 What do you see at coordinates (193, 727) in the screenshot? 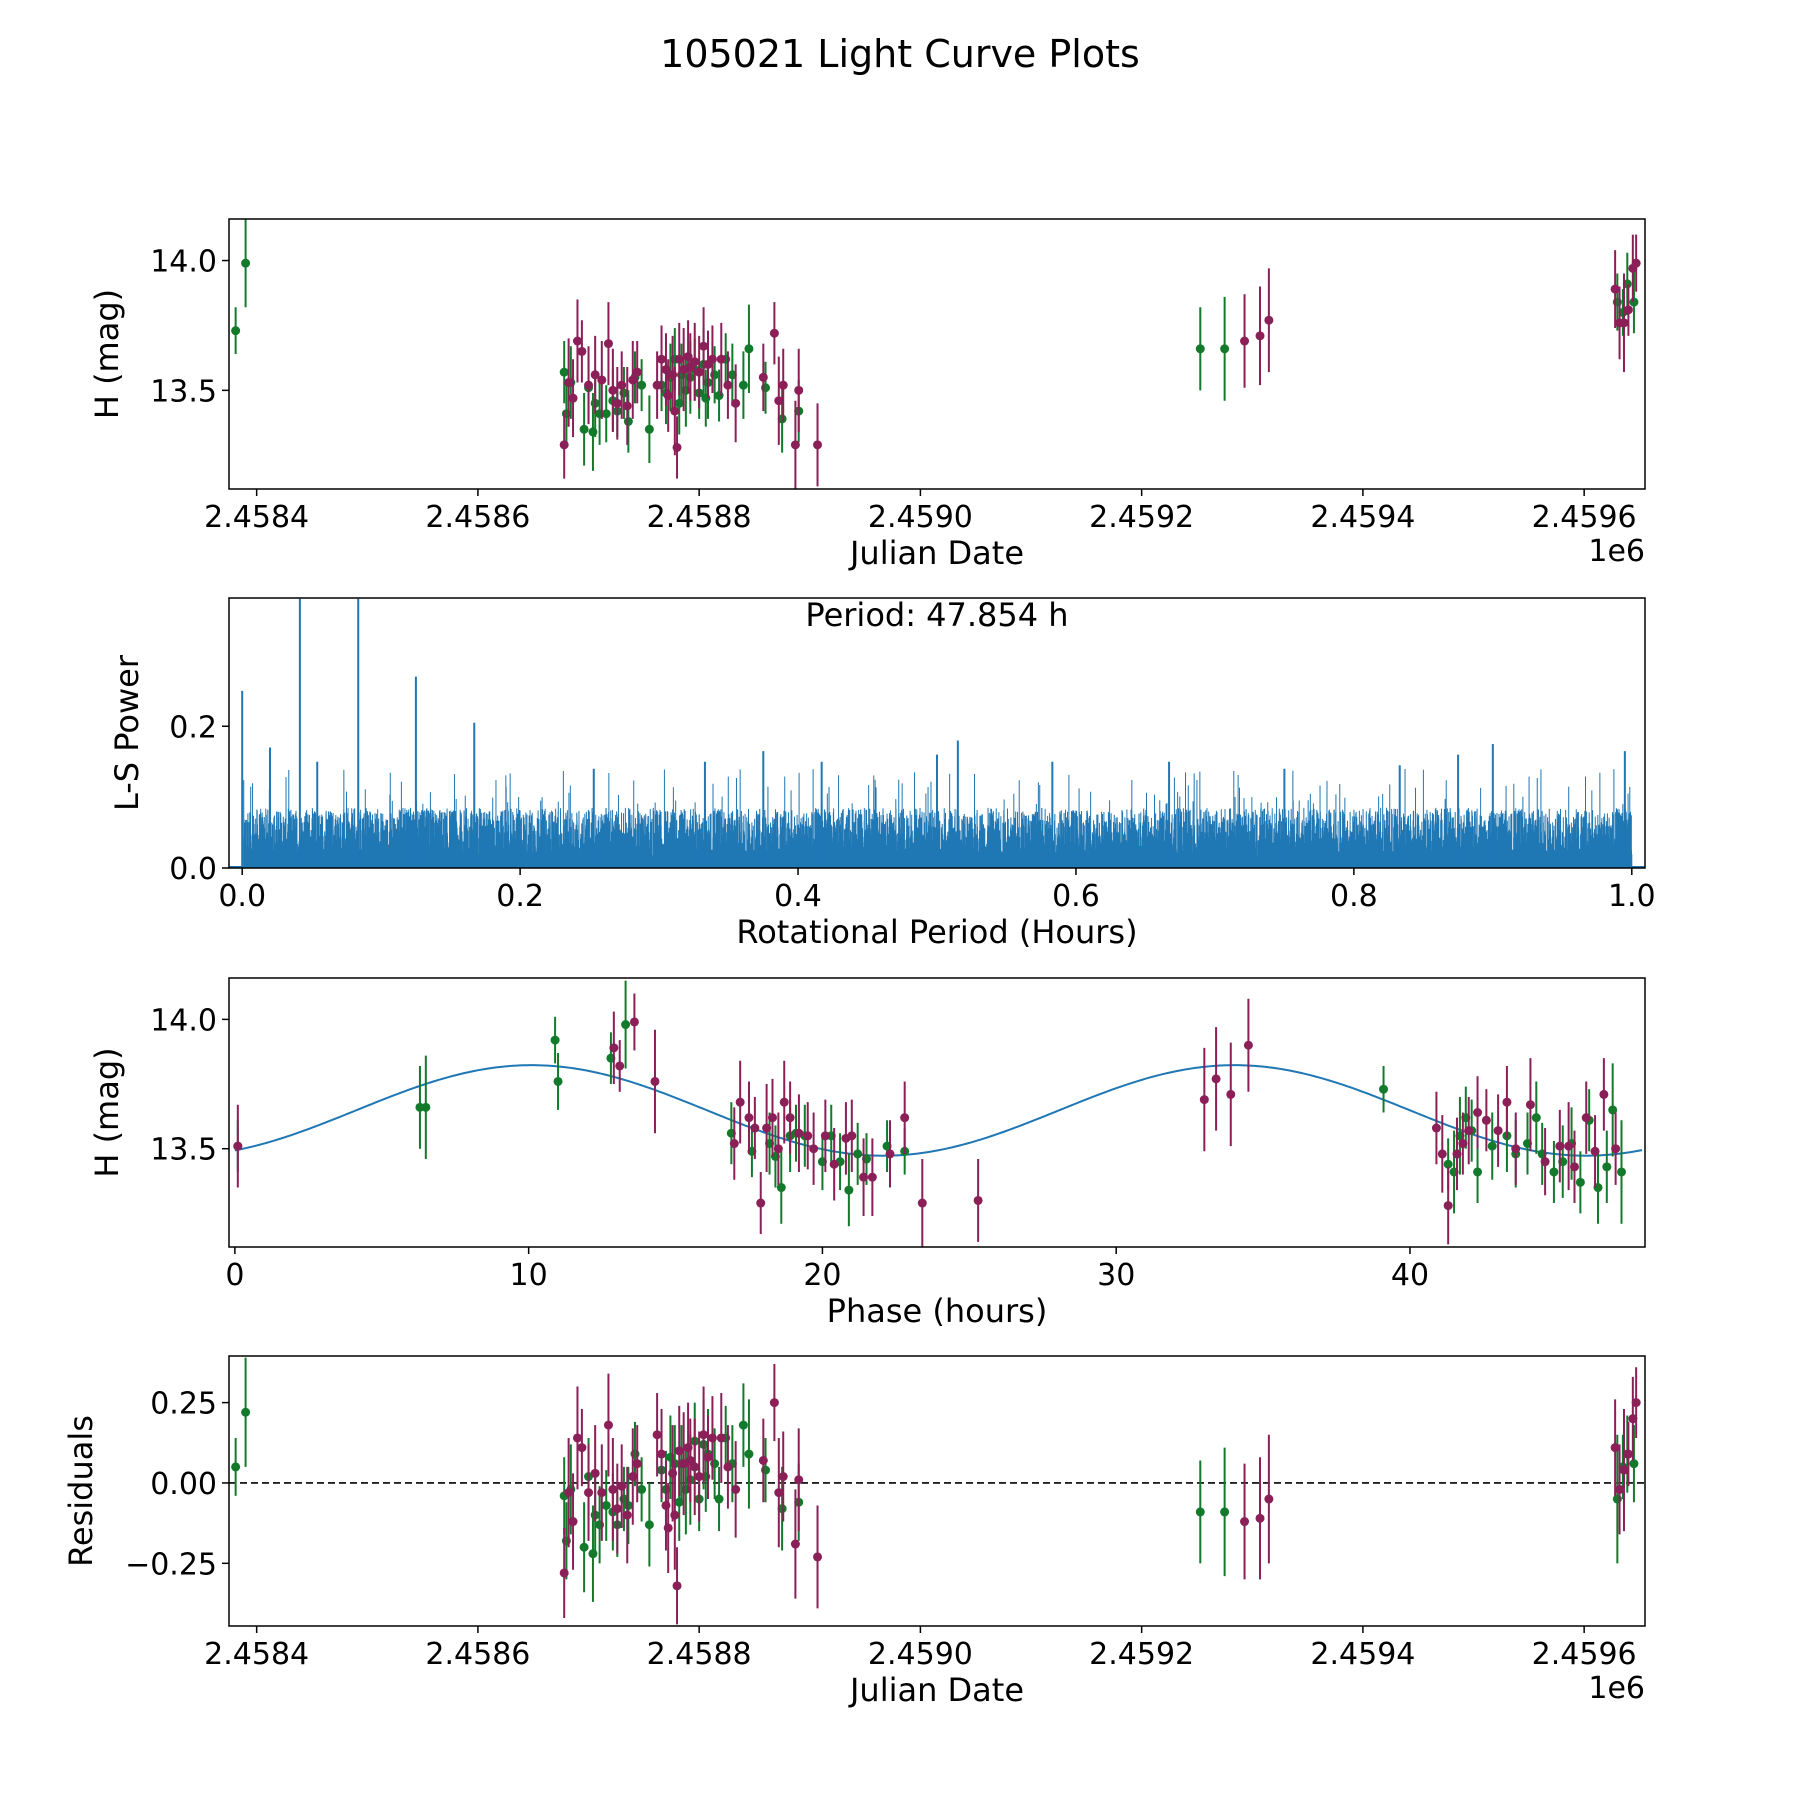
I see `y-tick-label: 0.2` at bounding box center [193, 727].